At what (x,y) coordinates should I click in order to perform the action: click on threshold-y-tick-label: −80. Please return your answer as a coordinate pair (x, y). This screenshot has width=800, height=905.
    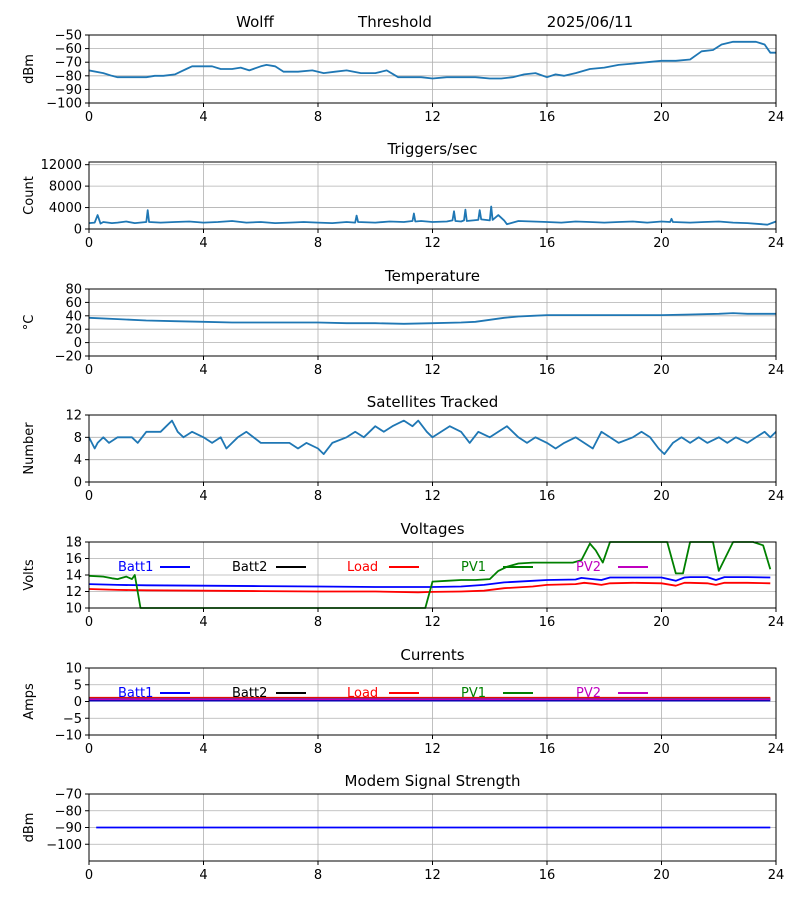
    Looking at the image, I should click on (68, 76).